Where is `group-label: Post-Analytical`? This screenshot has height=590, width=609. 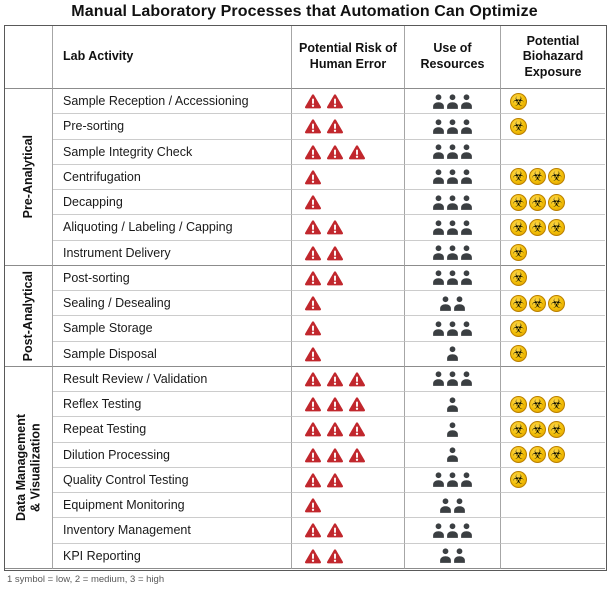
group-label: Post-Analytical is located at coordinates (29, 316).